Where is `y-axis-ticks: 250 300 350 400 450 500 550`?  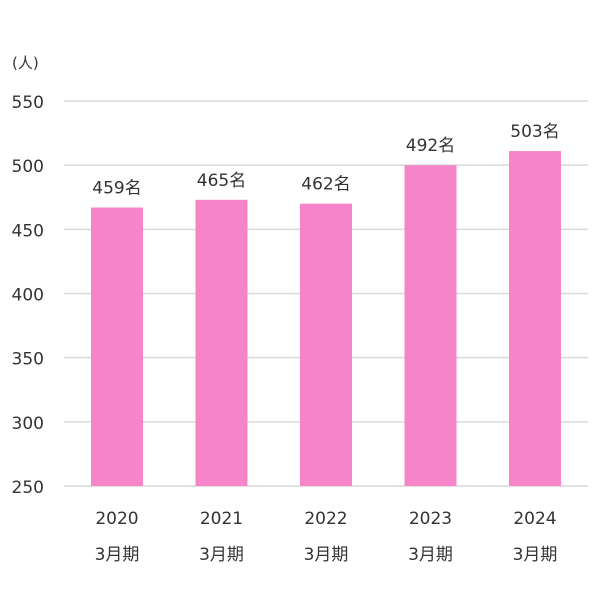 y-axis-ticks: 250 300 350 400 450 500 550 is located at coordinates (28, 295).